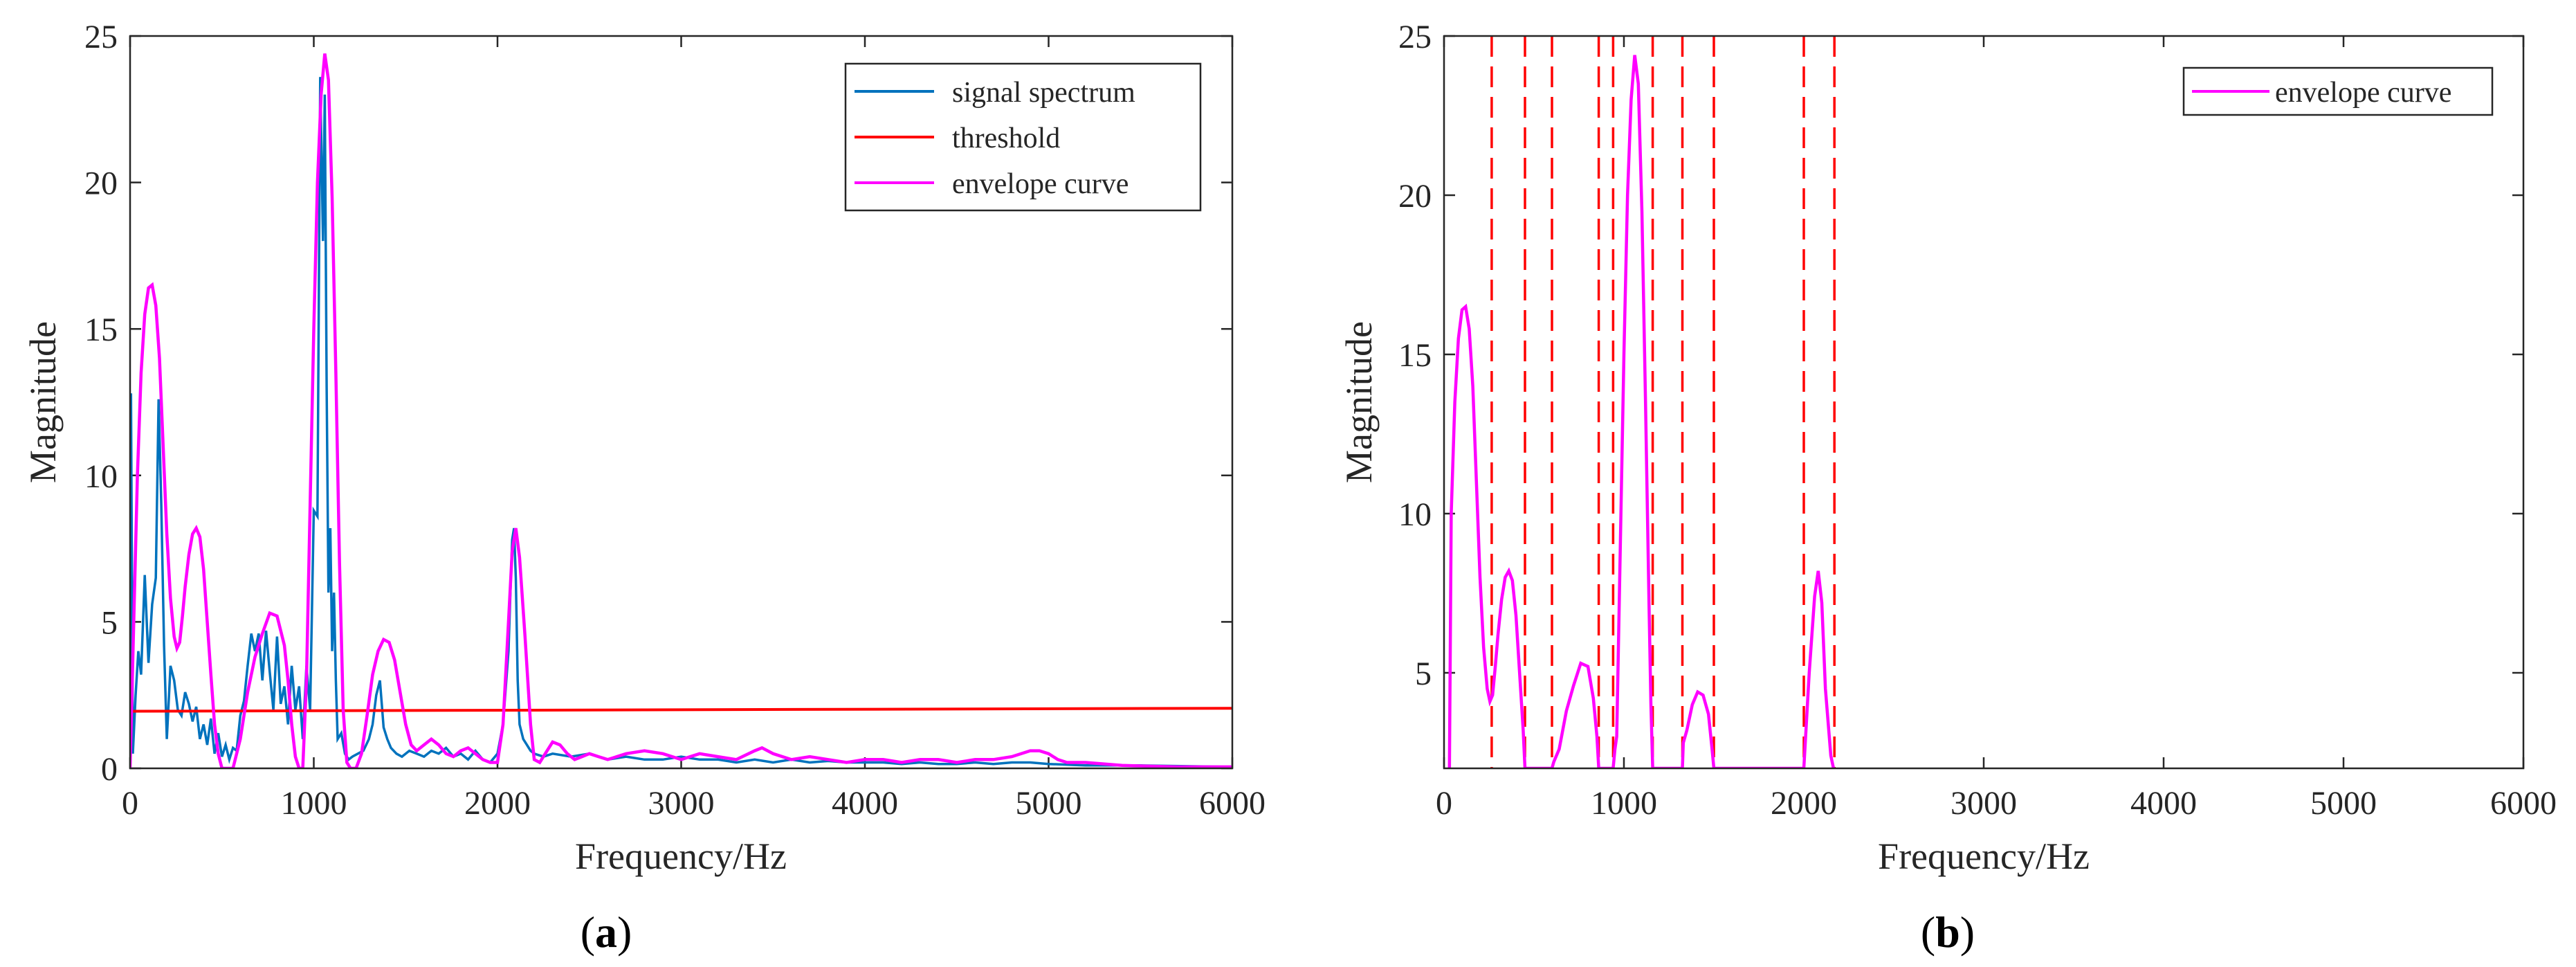  I want to click on panel-b-x-tick-labels: 0 1000 2000 3000 4000 5000 6000, so click(1997, 804).